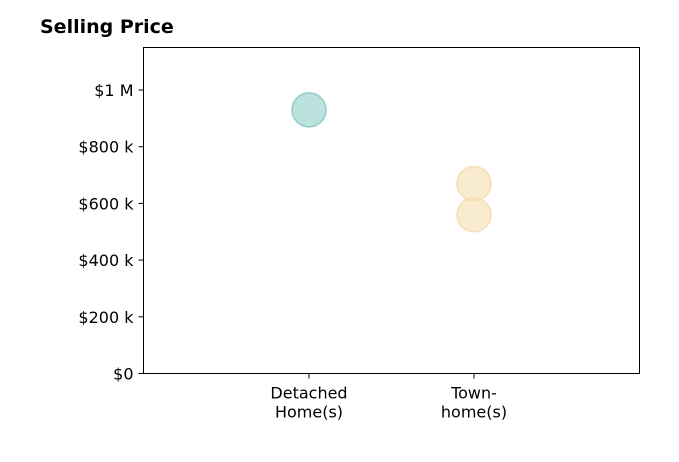 The width and height of the screenshot is (679, 462). I want to click on x-axis: Detached Home(s) Town-home(s), so click(388, 397).